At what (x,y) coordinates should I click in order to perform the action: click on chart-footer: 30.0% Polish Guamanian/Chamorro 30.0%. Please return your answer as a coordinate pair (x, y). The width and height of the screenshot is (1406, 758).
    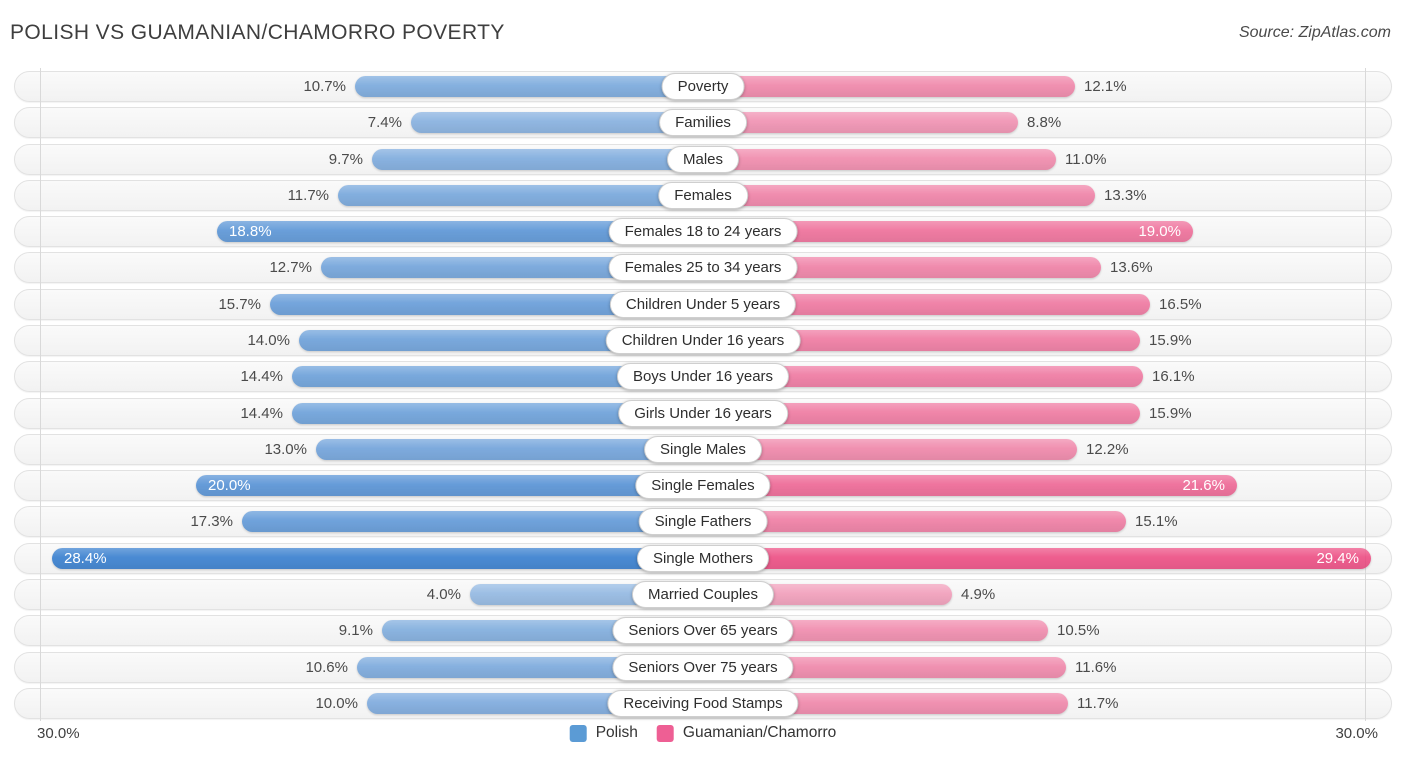
    Looking at the image, I should click on (703, 738).